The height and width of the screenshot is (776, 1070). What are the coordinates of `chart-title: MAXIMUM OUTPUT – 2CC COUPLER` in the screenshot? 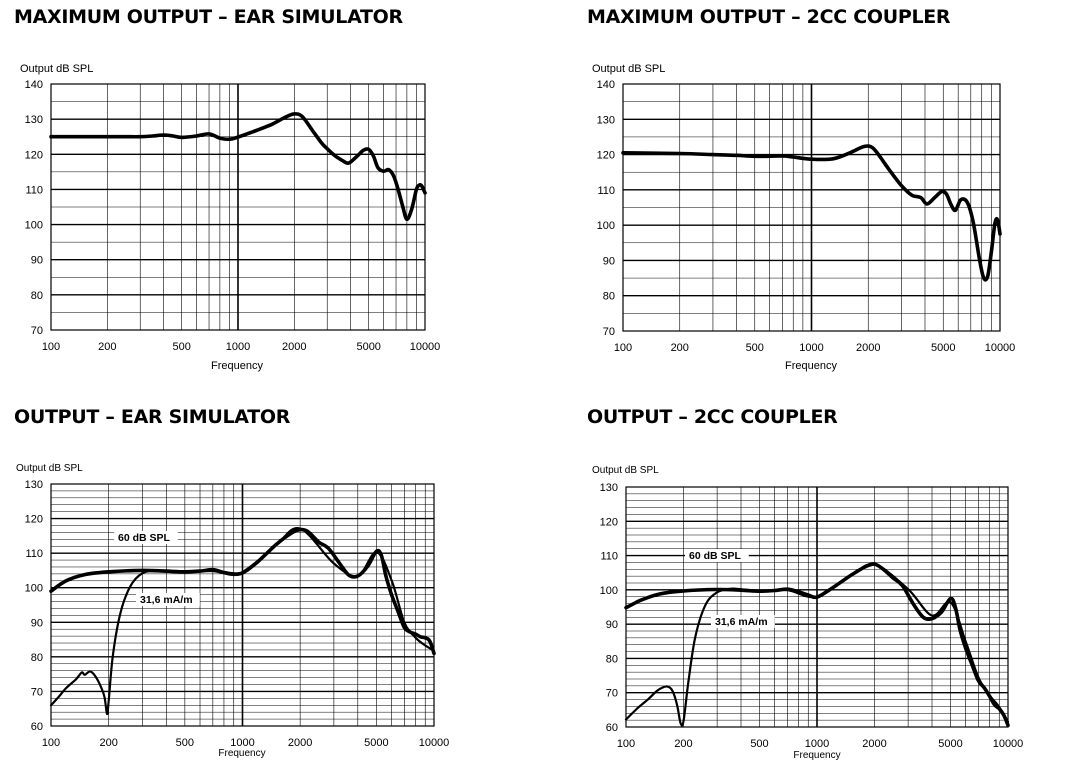 It's located at (769, 17).